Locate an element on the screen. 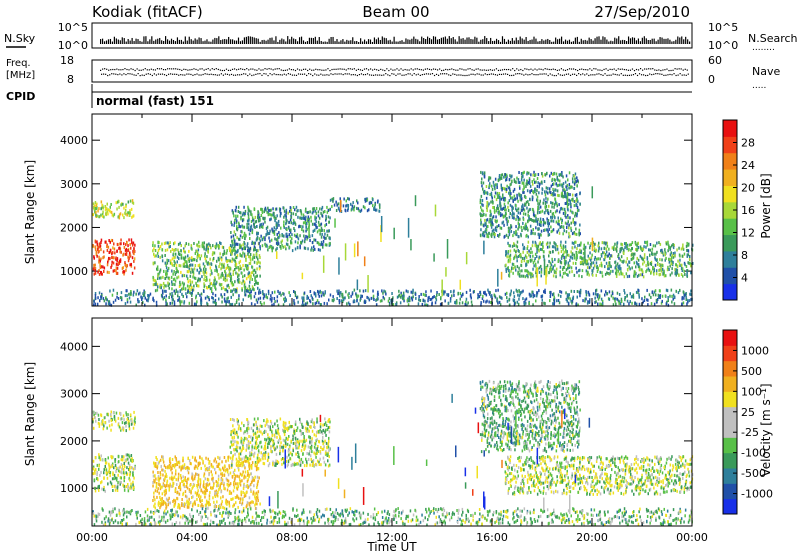  cpid-strip: CPID normal (fast) 151 is located at coordinates (349, 96).